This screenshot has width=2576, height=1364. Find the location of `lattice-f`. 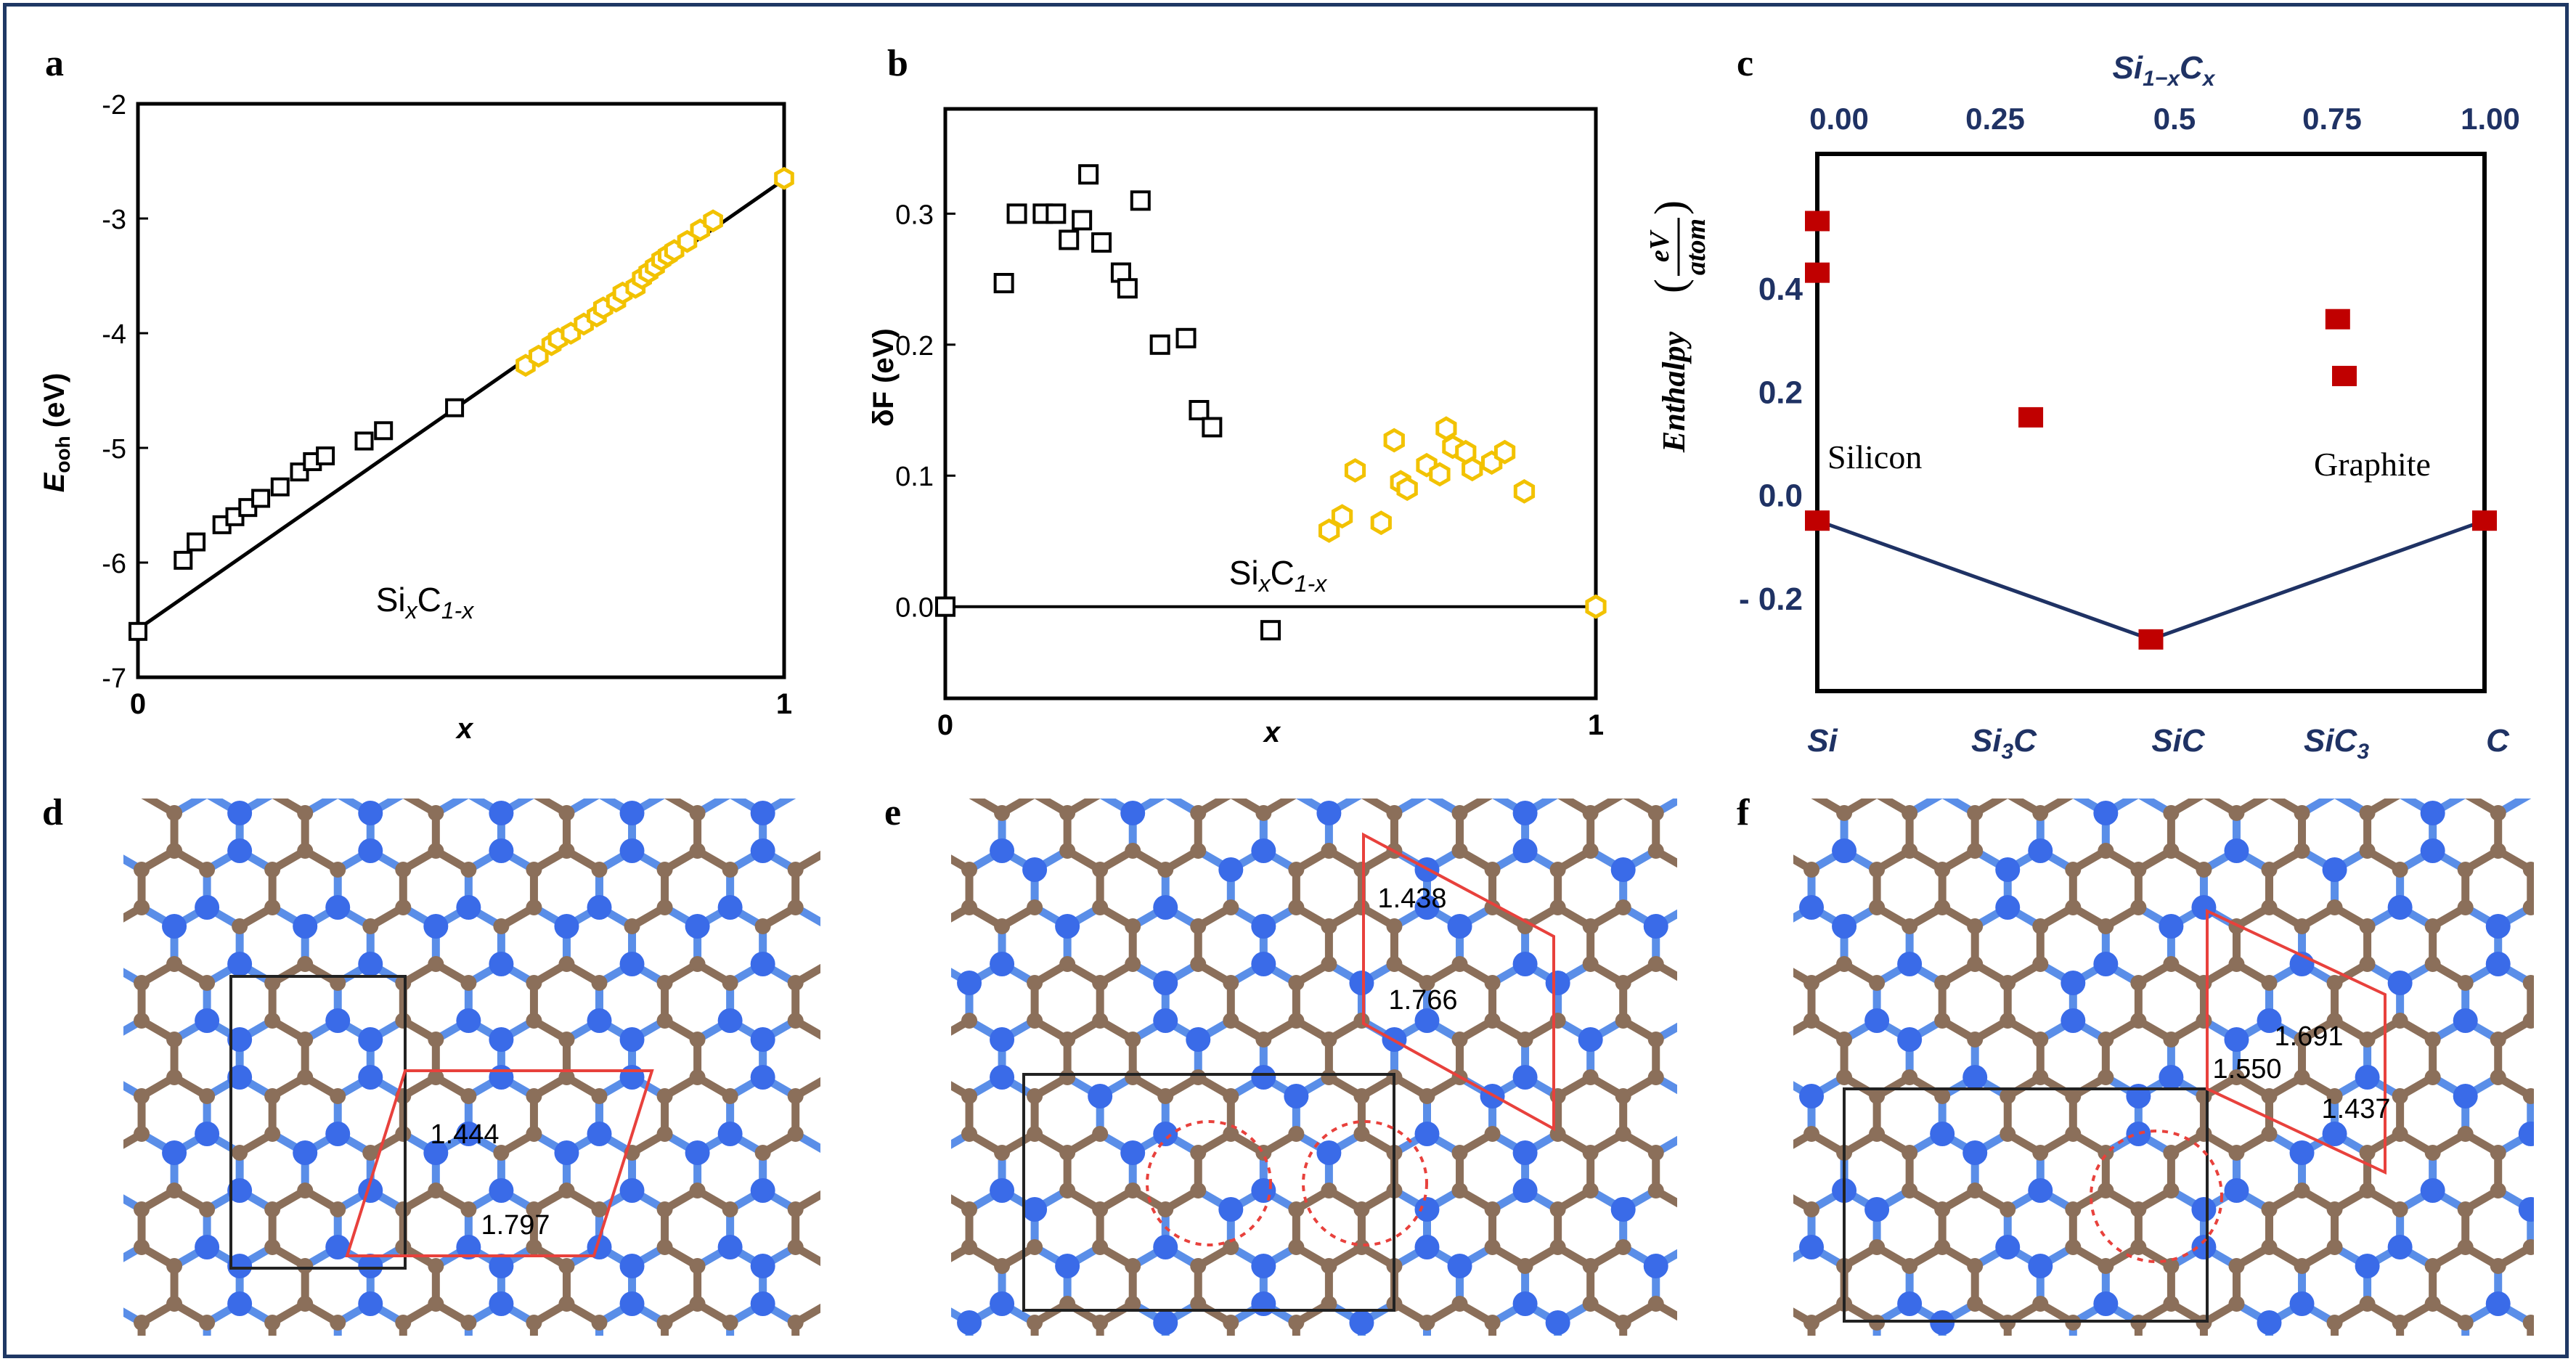

lattice-f is located at coordinates (2163, 1067).